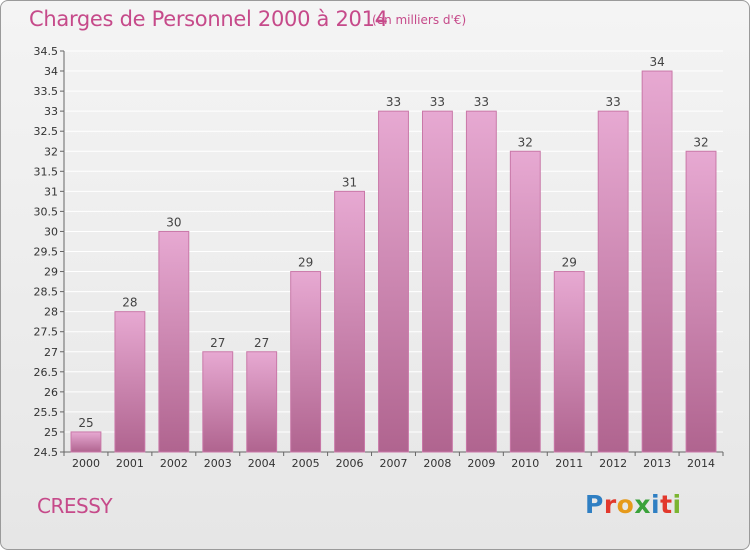 This screenshot has height=550, width=750. Describe the element at coordinates (46, 51) in the screenshot. I see `y-tick-label: 34.5` at that location.